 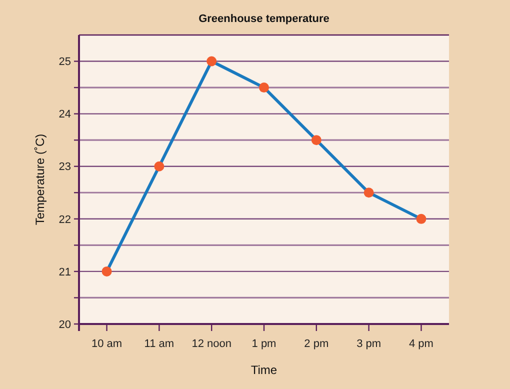 What do you see at coordinates (64, 272) in the screenshot?
I see `y-tick-label: 21` at bounding box center [64, 272].